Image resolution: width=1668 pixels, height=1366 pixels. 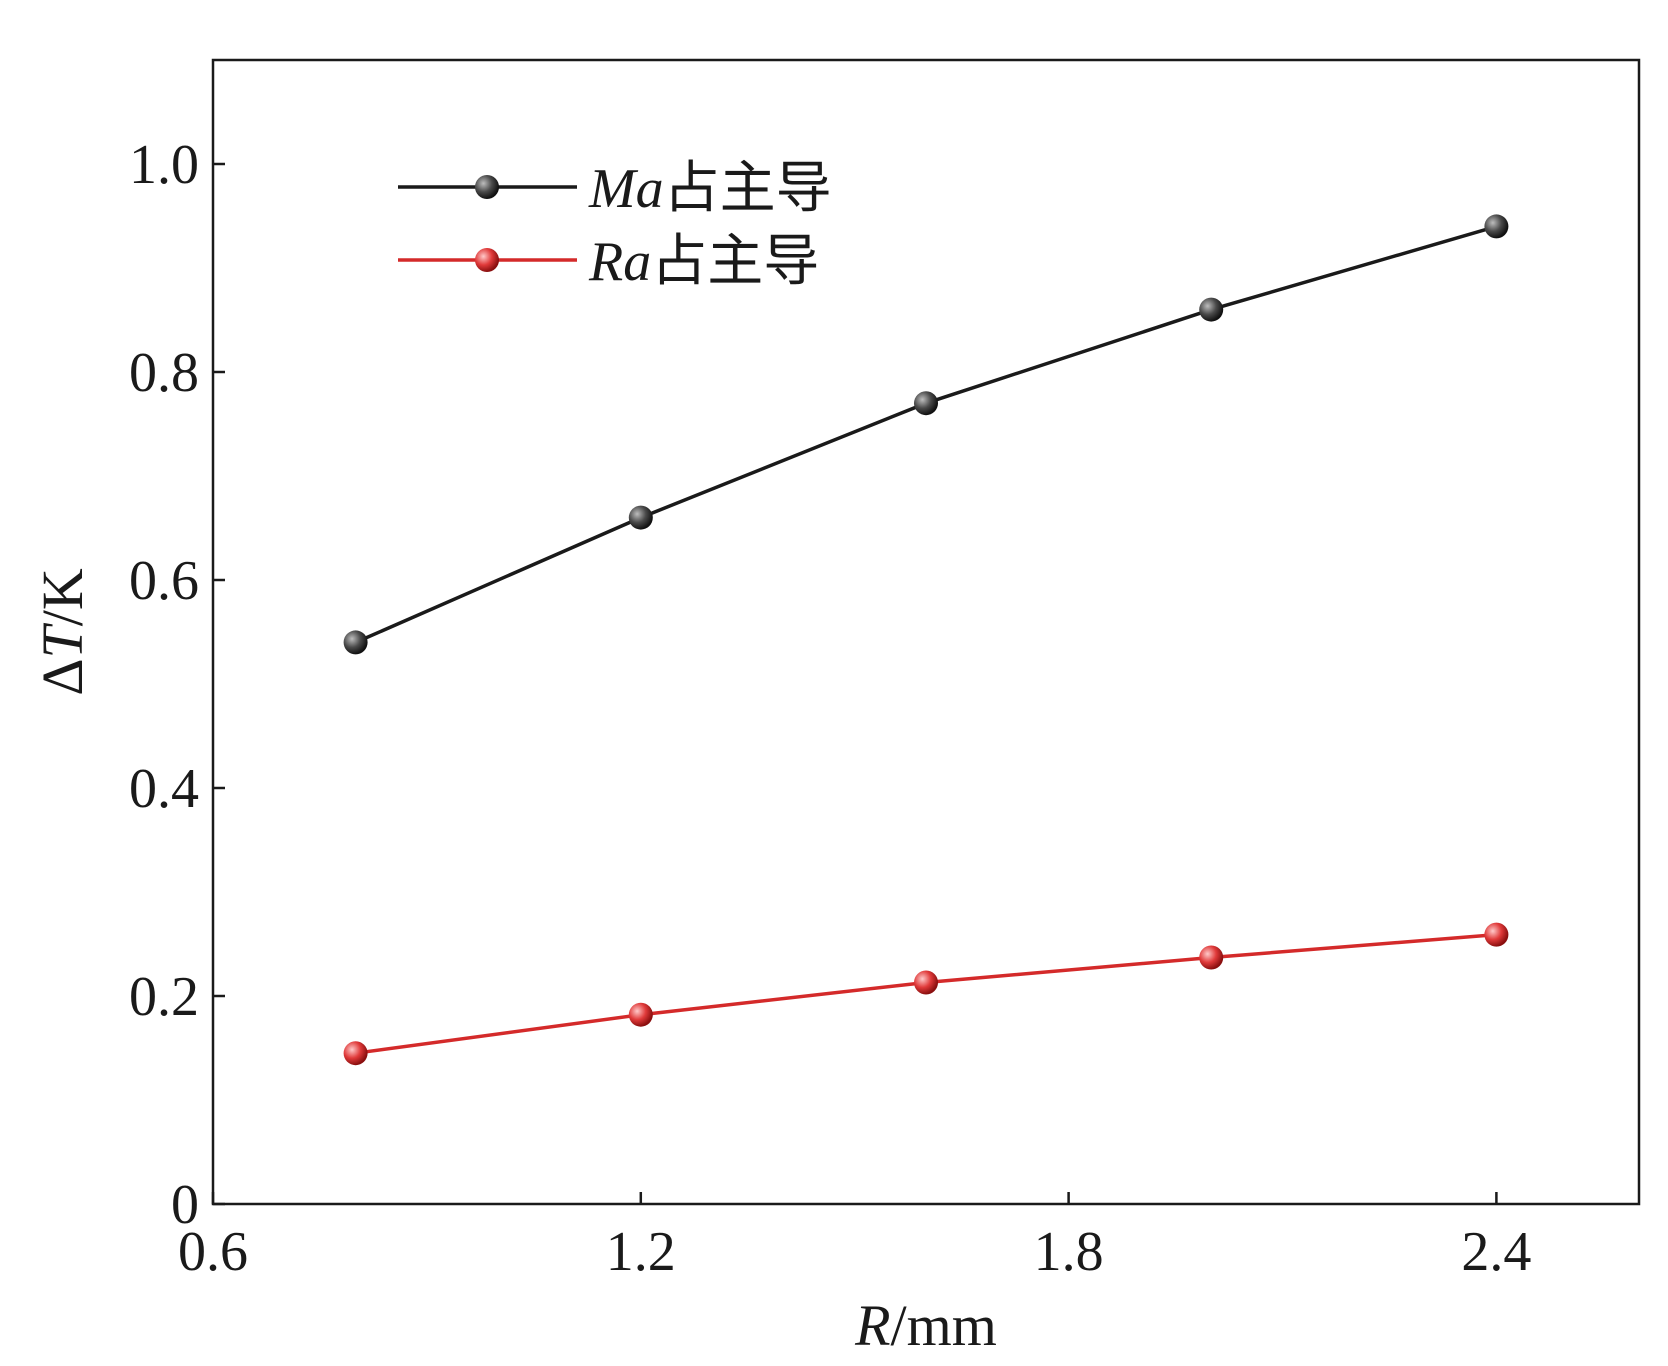 What do you see at coordinates (615, 225) in the screenshot?
I see `legend: Ma占主导 Ra占主导` at bounding box center [615, 225].